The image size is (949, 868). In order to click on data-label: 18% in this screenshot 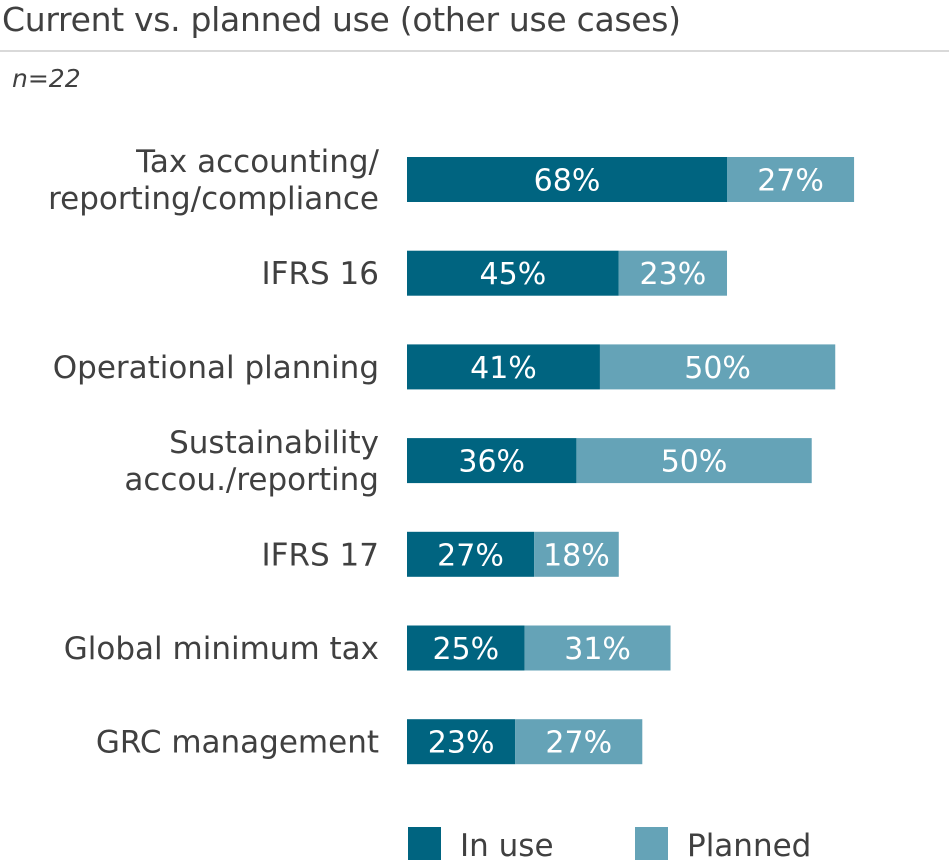, I will do `click(576, 555)`.